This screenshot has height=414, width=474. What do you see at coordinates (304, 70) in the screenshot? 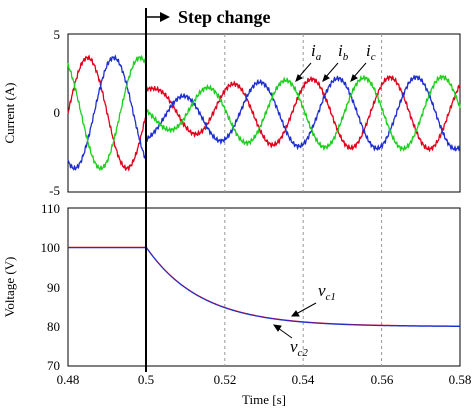
I see `arrow-ia` at bounding box center [304, 70].